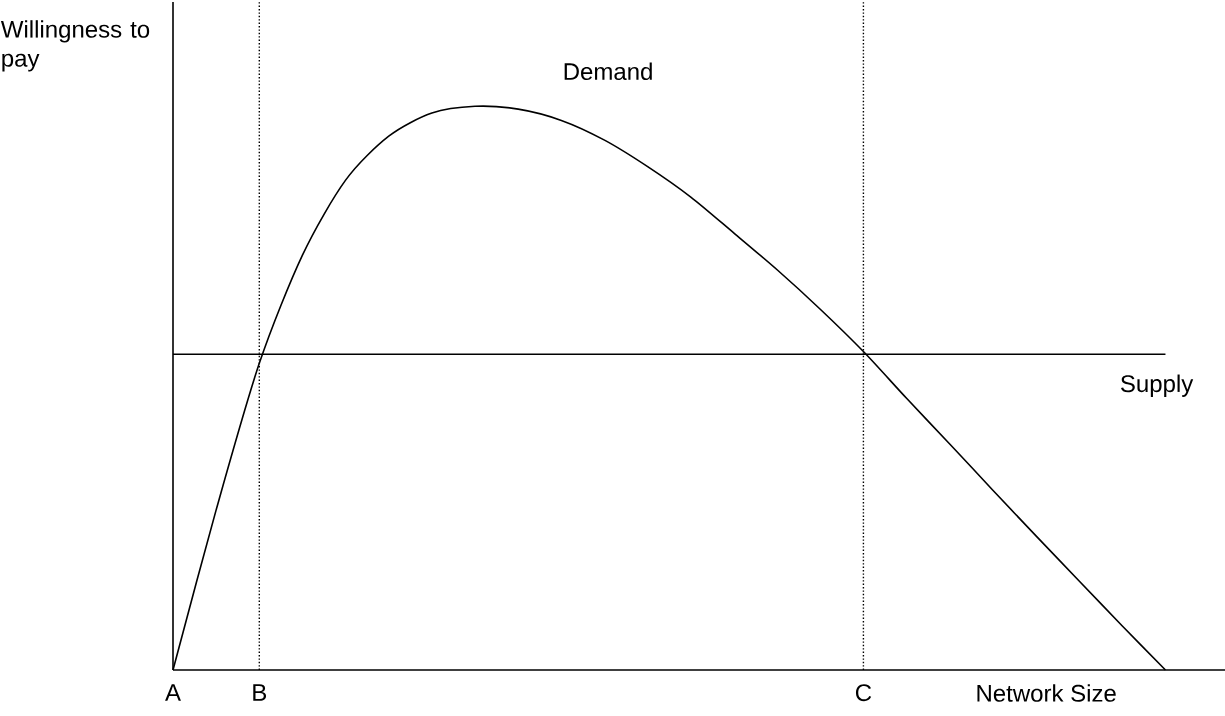  Describe the element at coordinates (1046, 693) in the screenshot. I see `x-axis-title: Network Size` at that location.